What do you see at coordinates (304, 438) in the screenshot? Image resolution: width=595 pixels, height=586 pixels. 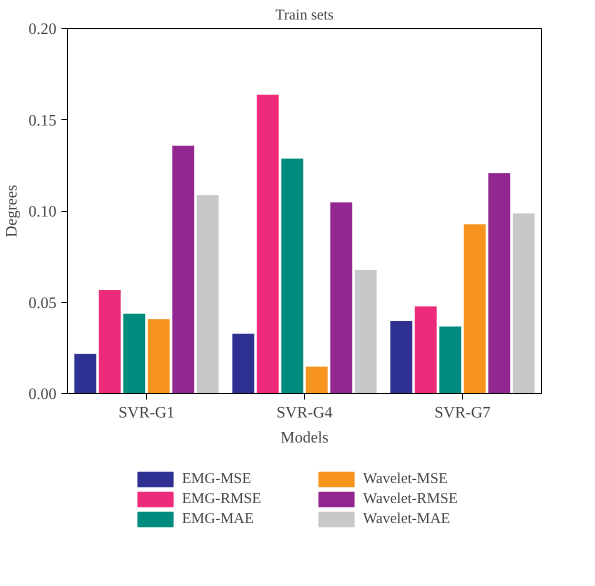 I see `x-axis-title: Models` at bounding box center [304, 438].